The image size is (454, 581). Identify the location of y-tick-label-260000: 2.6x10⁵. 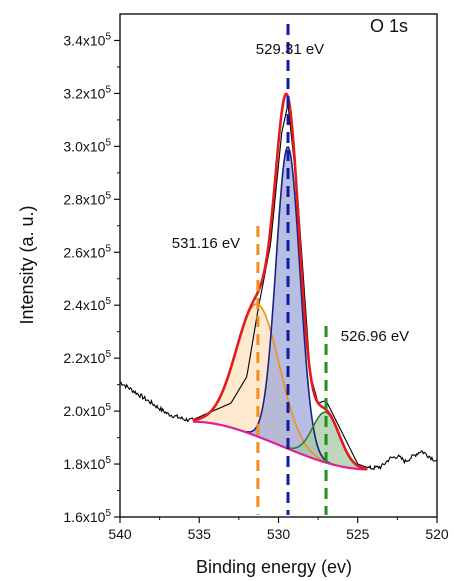
(87, 251).